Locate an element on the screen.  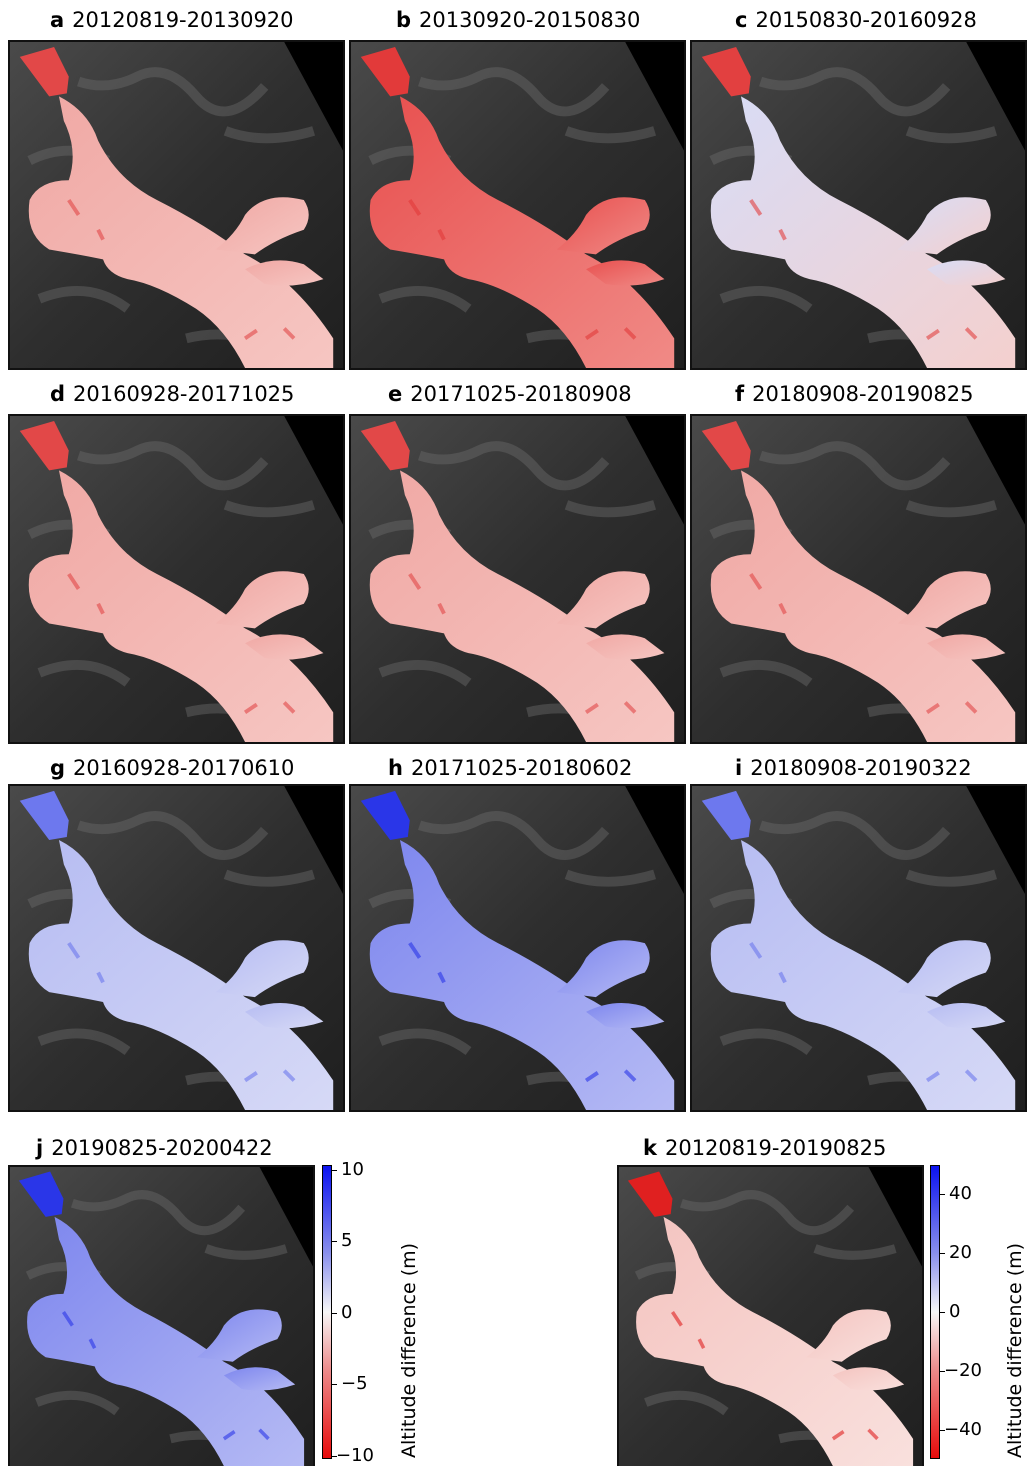
colorbar-tick-label: 20 is located at coordinates (960, 1252).